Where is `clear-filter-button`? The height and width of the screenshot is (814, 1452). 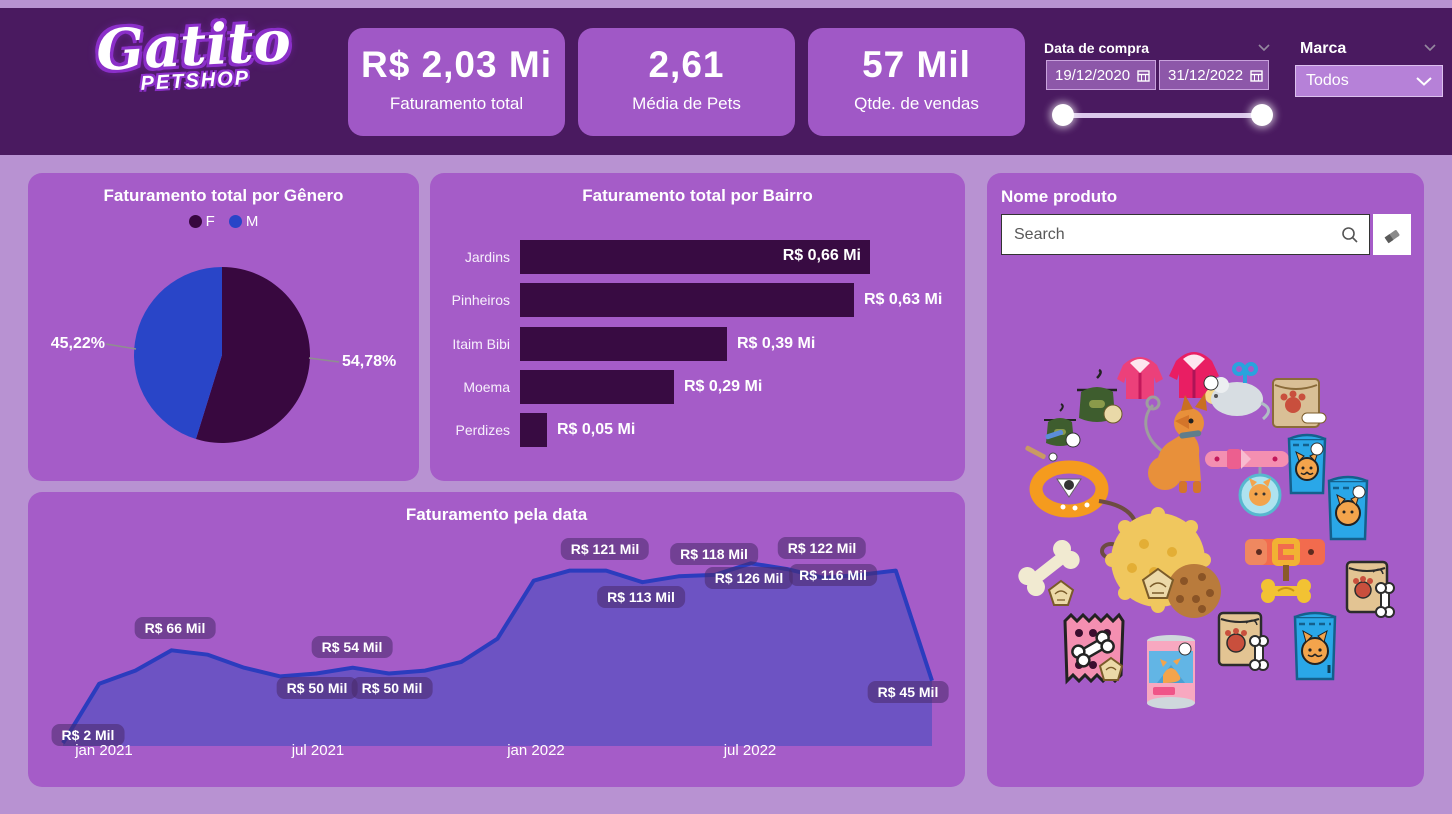
clear-filter-button is located at coordinates (1392, 234).